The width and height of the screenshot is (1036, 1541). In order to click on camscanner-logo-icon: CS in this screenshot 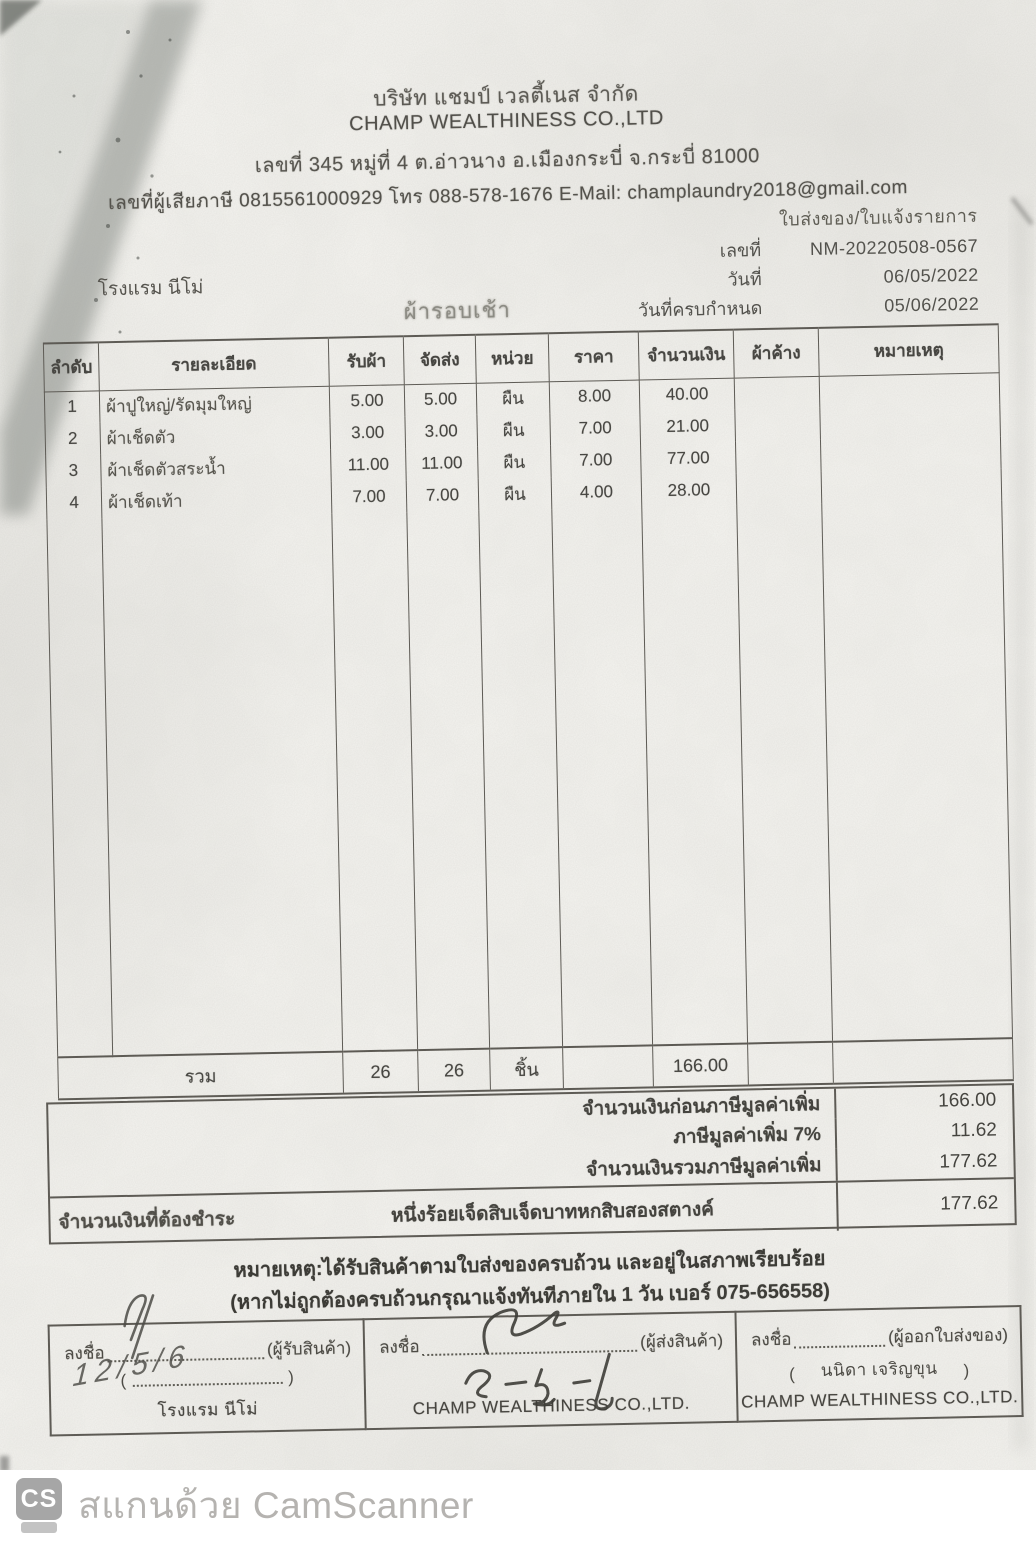, I will do `click(39, 1505)`.